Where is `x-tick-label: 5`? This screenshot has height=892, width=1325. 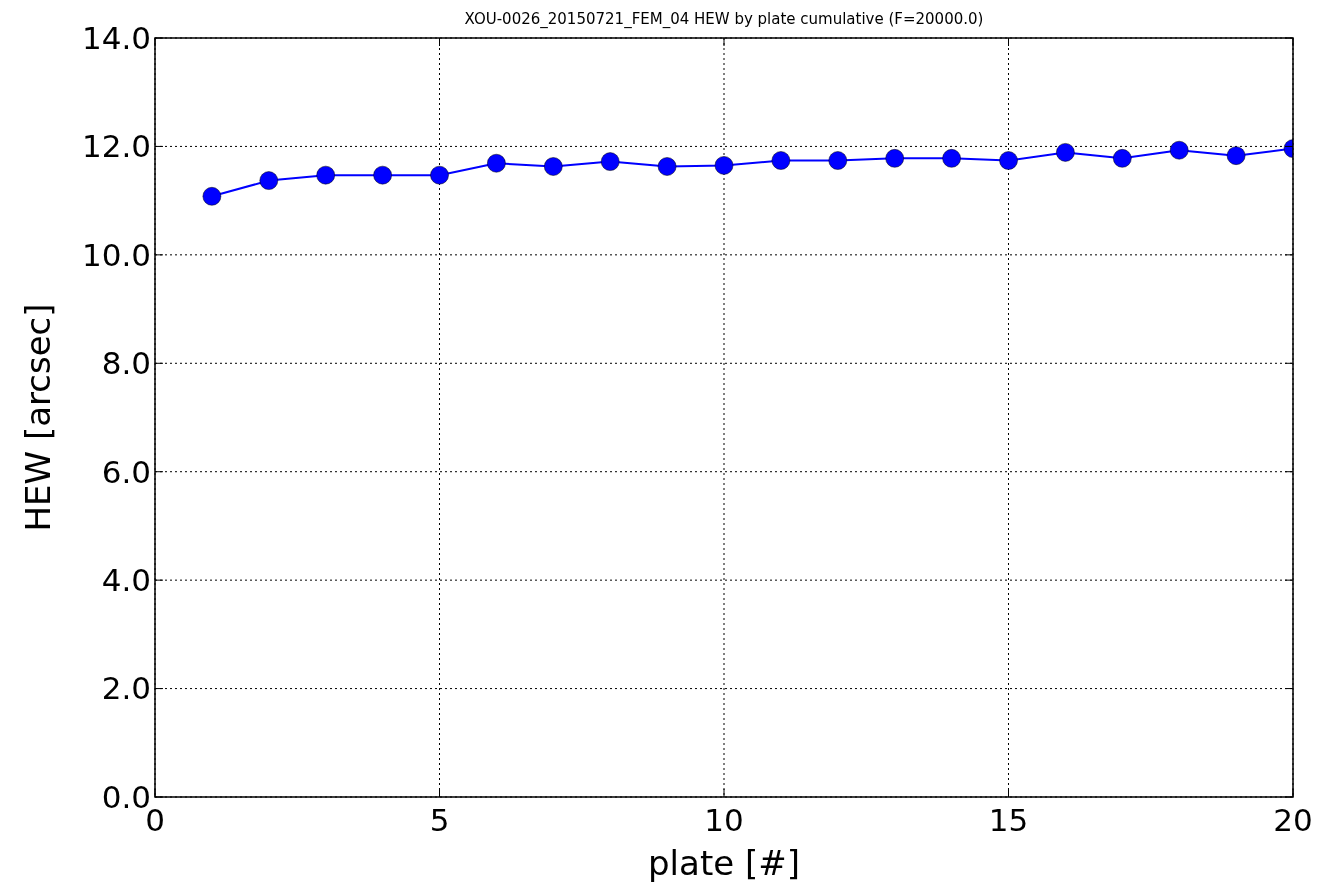 x-tick-label: 5 is located at coordinates (439, 820).